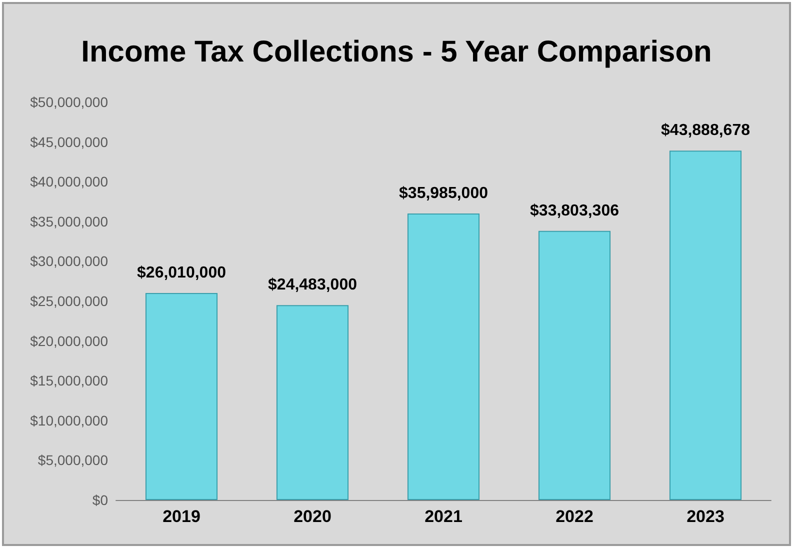 The width and height of the screenshot is (797, 552). What do you see at coordinates (705, 516) in the screenshot?
I see `x-tick-label: 2023` at bounding box center [705, 516].